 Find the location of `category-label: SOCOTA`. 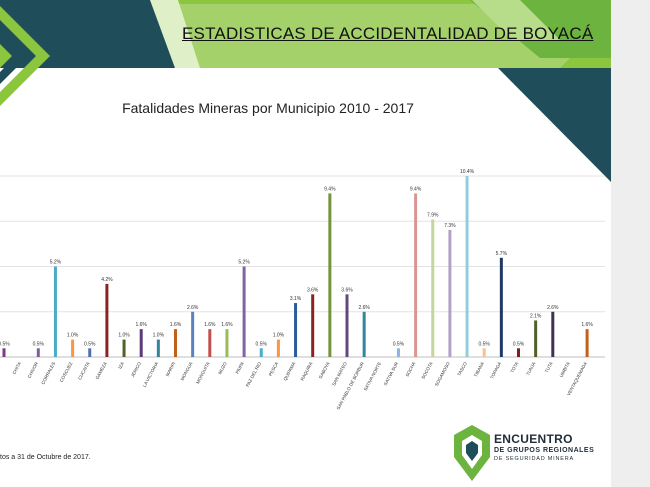

category-label: SOCOTA is located at coordinates (426, 370).